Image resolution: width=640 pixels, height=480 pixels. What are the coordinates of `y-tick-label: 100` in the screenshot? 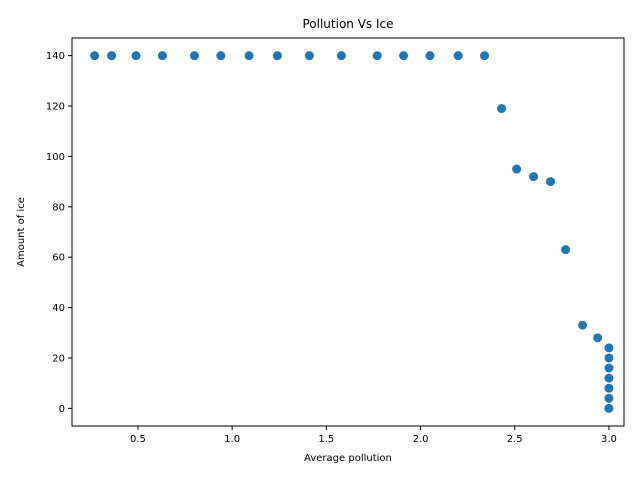 It's located at (55, 157).